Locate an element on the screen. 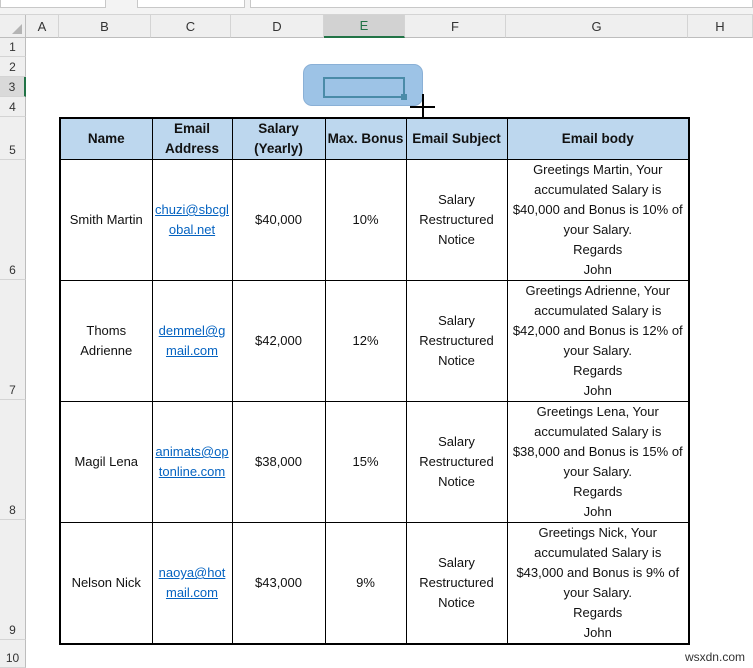 The height and width of the screenshot is (668, 753). bonus-cell: 9% is located at coordinates (365, 583).